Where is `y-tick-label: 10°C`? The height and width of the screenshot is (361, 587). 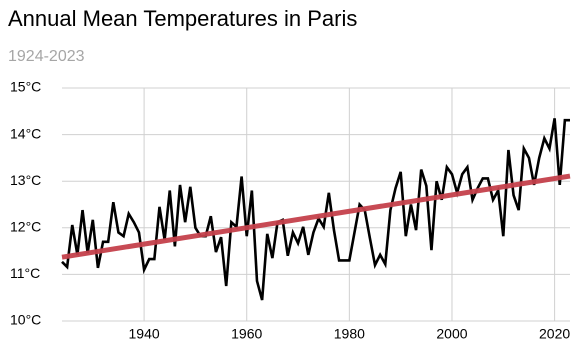 y-tick-label: 10°C is located at coordinates (25, 320).